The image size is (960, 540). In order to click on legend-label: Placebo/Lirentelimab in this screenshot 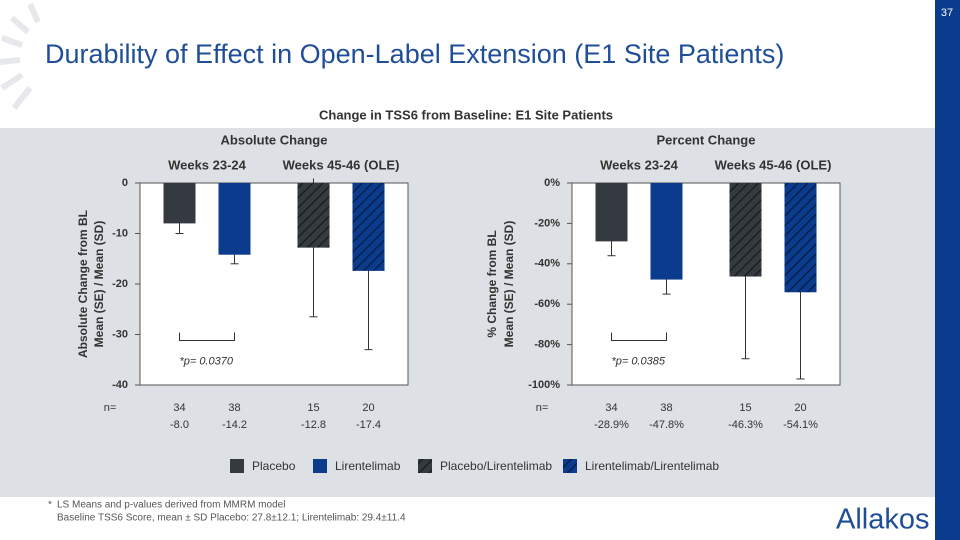, I will do `click(496, 466)`.